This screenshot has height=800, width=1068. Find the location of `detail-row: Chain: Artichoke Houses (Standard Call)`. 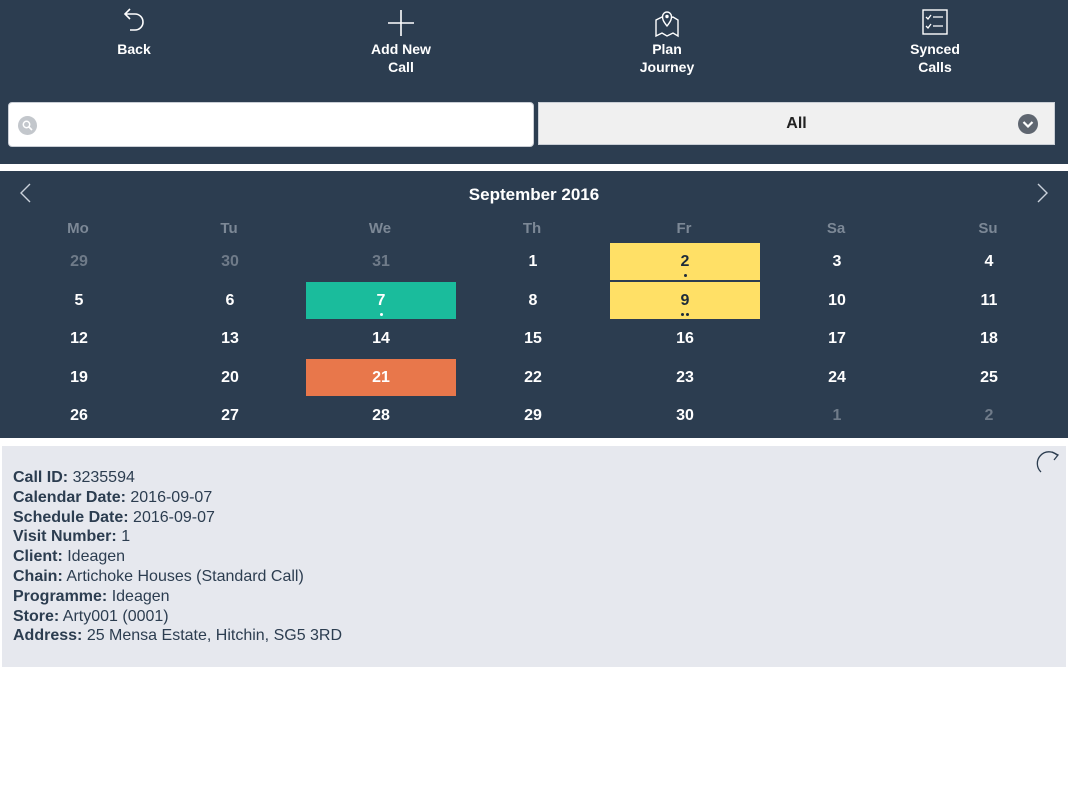

detail-row: Chain: Artichoke Houses (Standard Call) is located at coordinates (177, 577).